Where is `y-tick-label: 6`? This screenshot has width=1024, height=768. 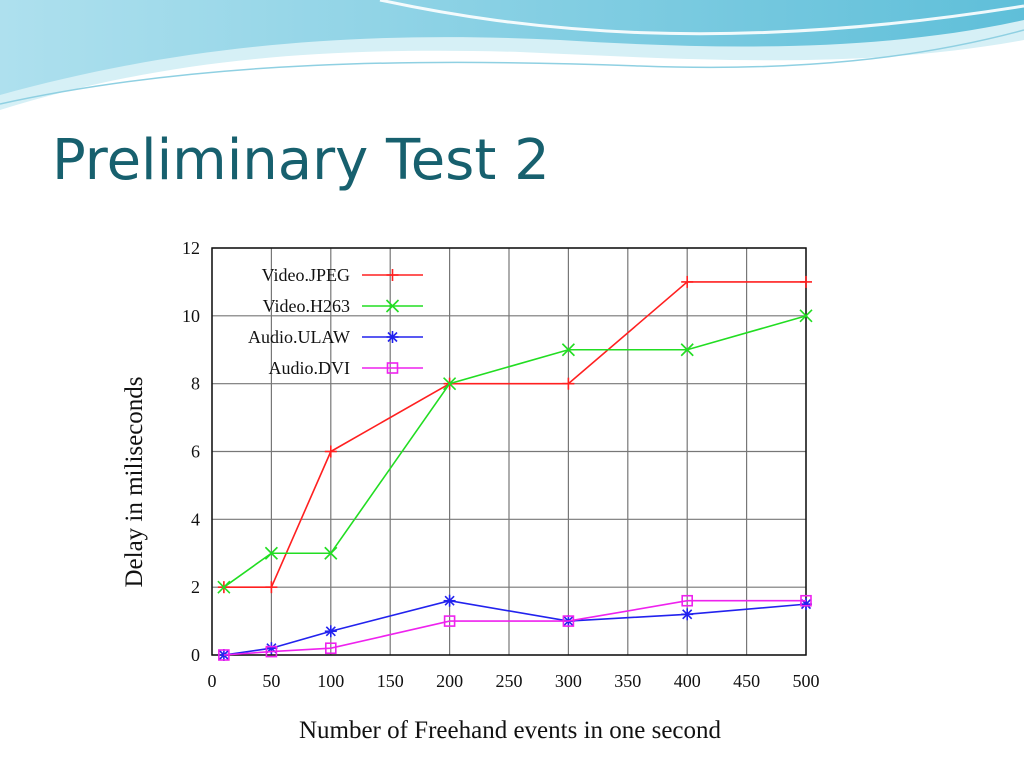
y-tick-label: 6 is located at coordinates (195, 452).